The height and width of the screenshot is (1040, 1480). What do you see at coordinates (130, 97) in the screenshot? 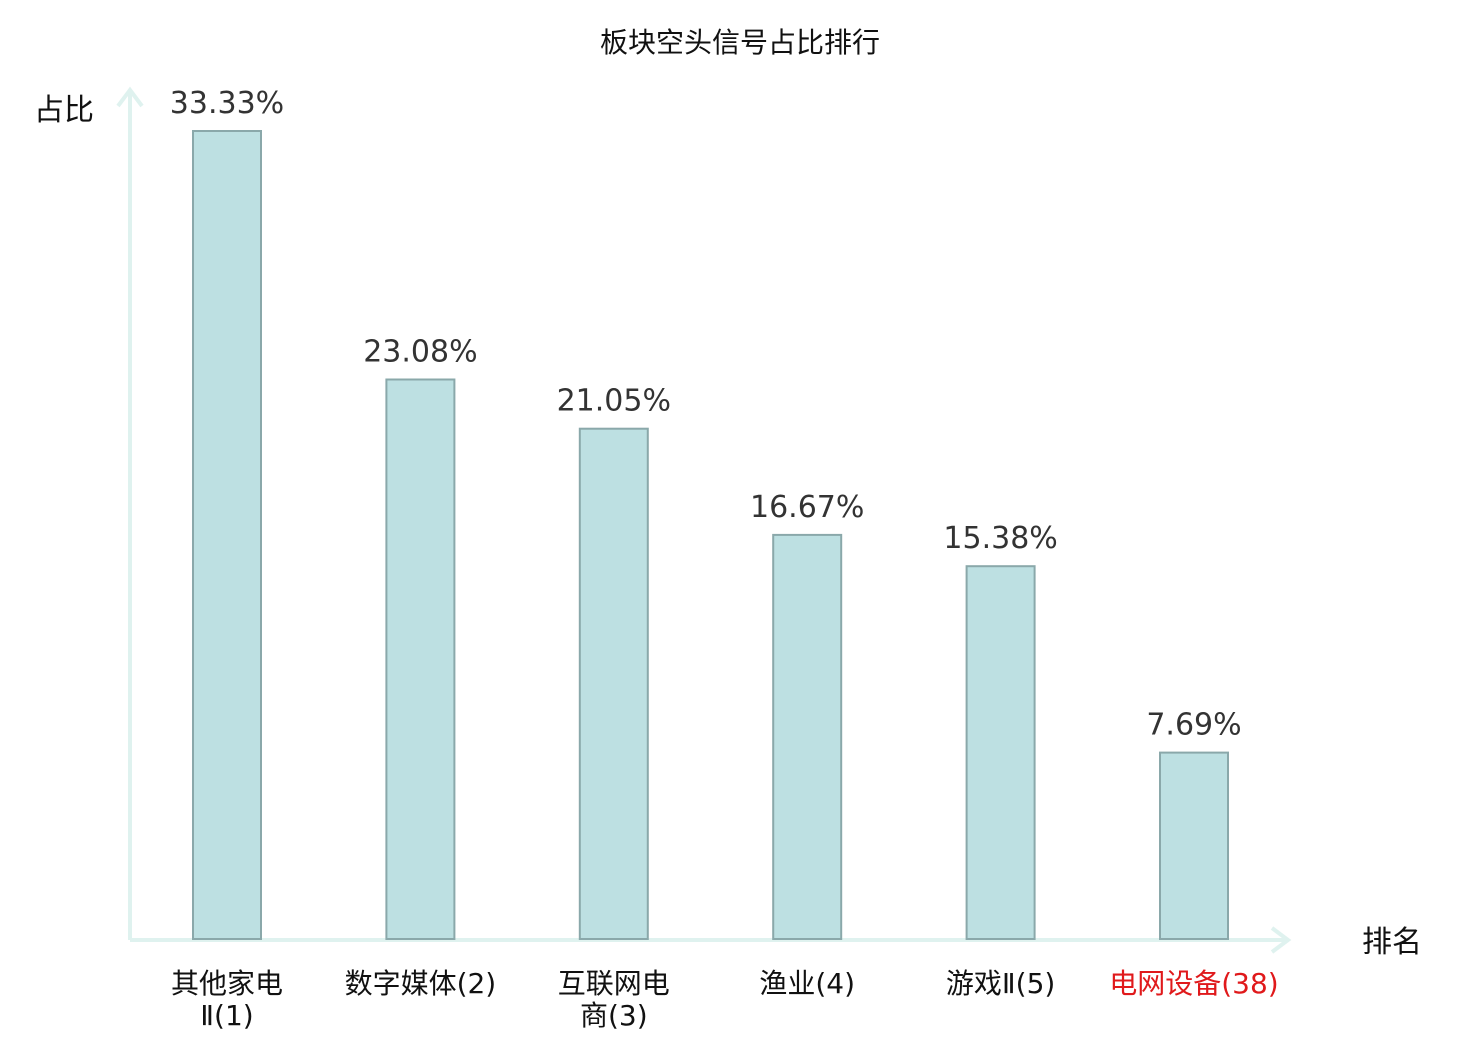
I see `y-axis-arrow` at bounding box center [130, 97].